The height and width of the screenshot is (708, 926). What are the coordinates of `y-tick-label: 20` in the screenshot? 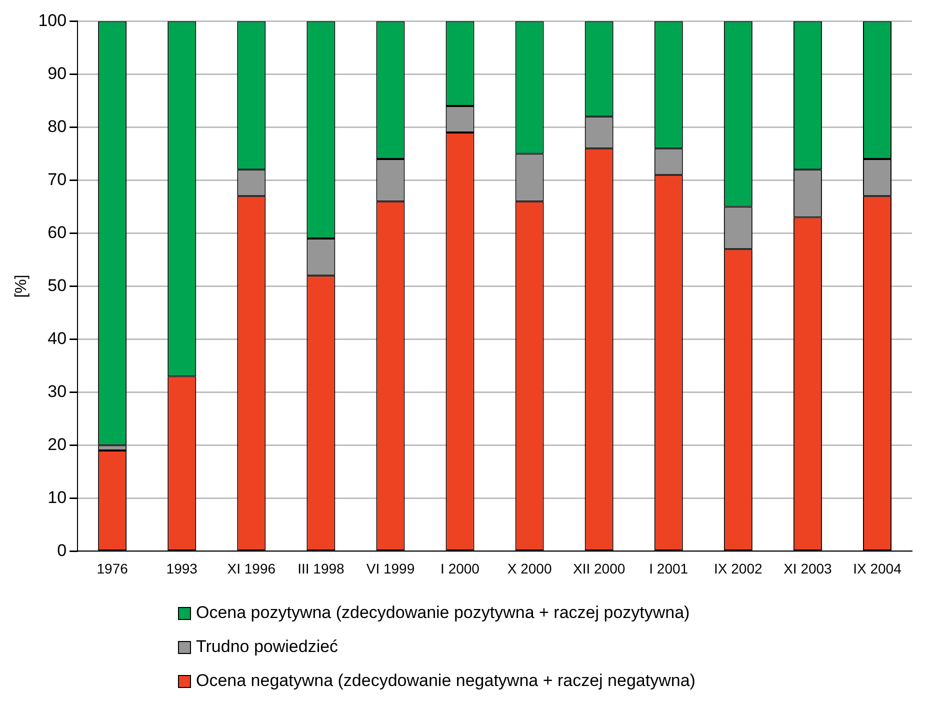 It's located at (57, 444).